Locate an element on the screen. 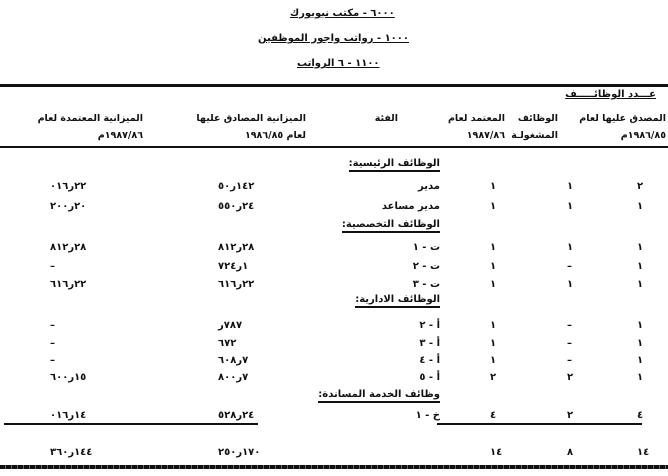  category-cell: خ - ١ is located at coordinates (427, 415).